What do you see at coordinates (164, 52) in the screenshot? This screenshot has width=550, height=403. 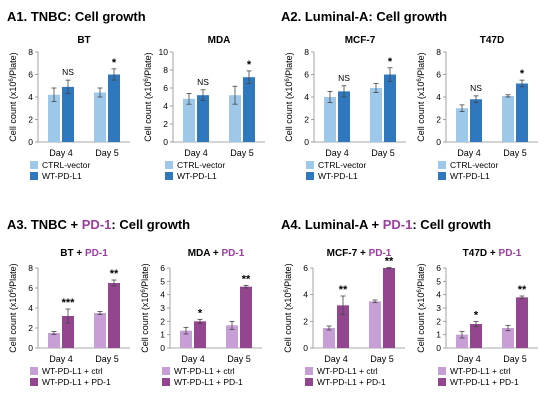 I see `y-tick-label: 10` at bounding box center [164, 52].